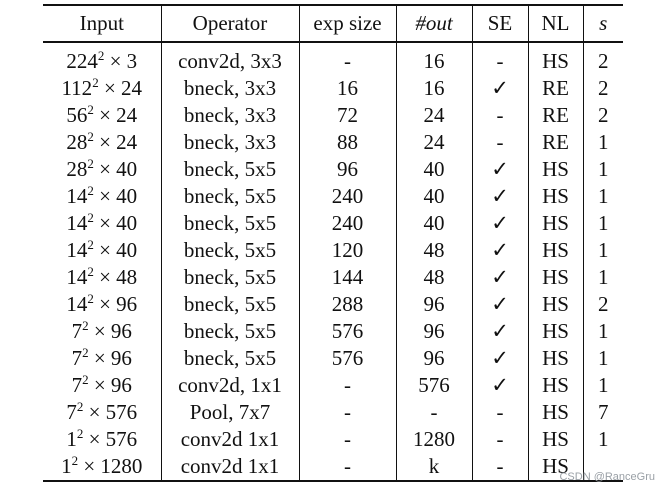  I want to click on table-row: 12 × 1280 conv2d 1x1- k - HS, so click(333, 467).